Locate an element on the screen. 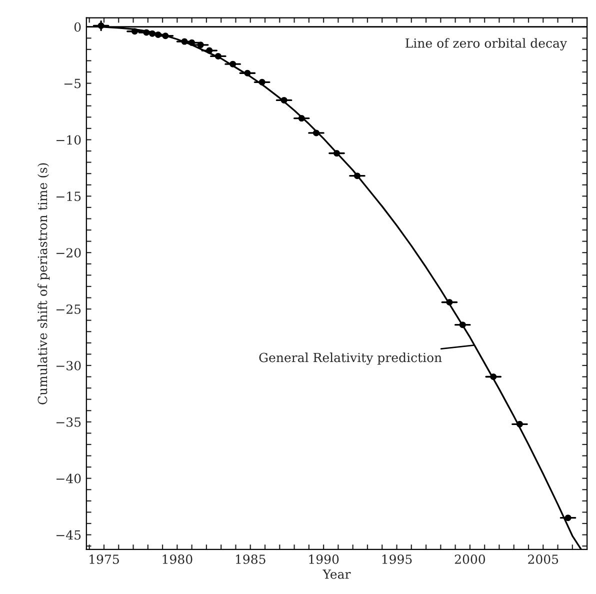  y-tick-label: −45 is located at coordinates (68, 535).